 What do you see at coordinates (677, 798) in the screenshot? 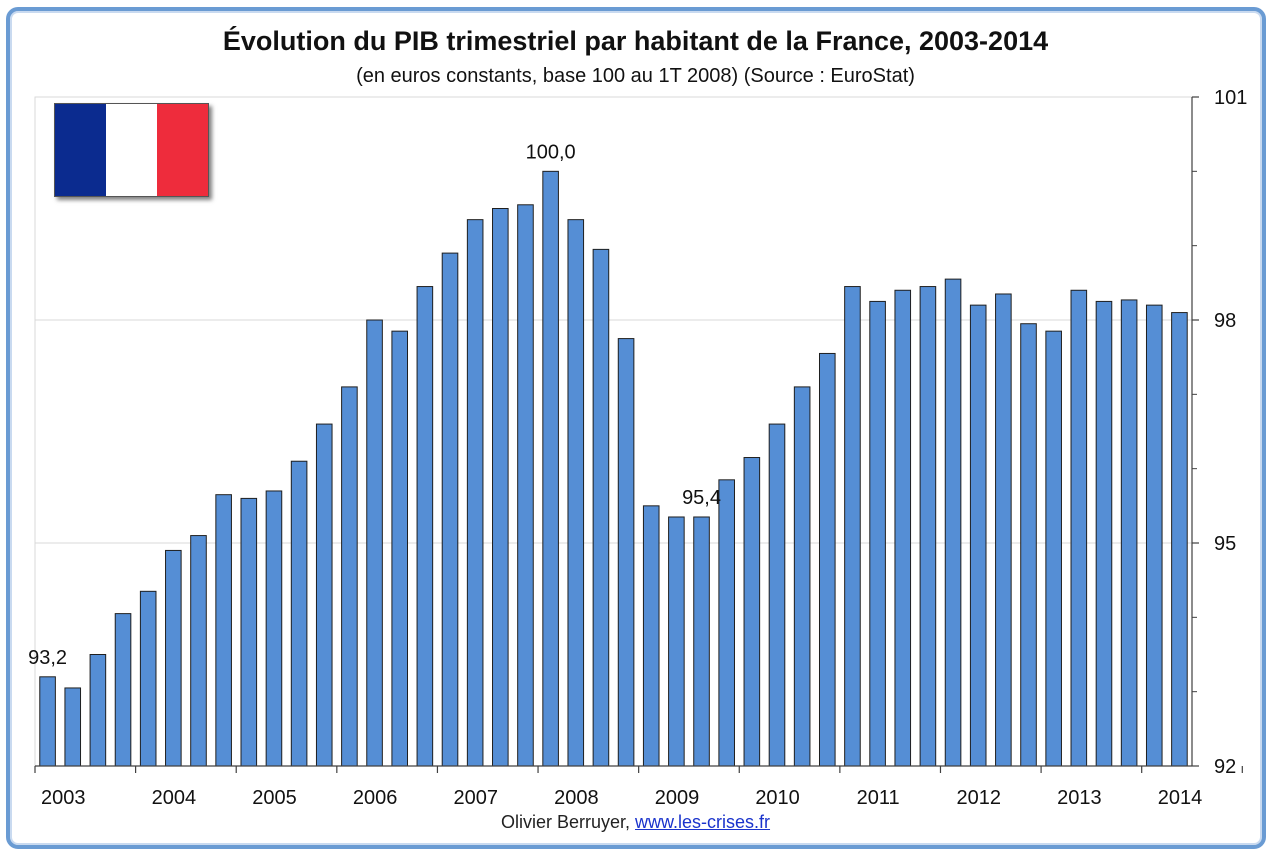
I see `x-tick-label: 2009` at bounding box center [677, 798].